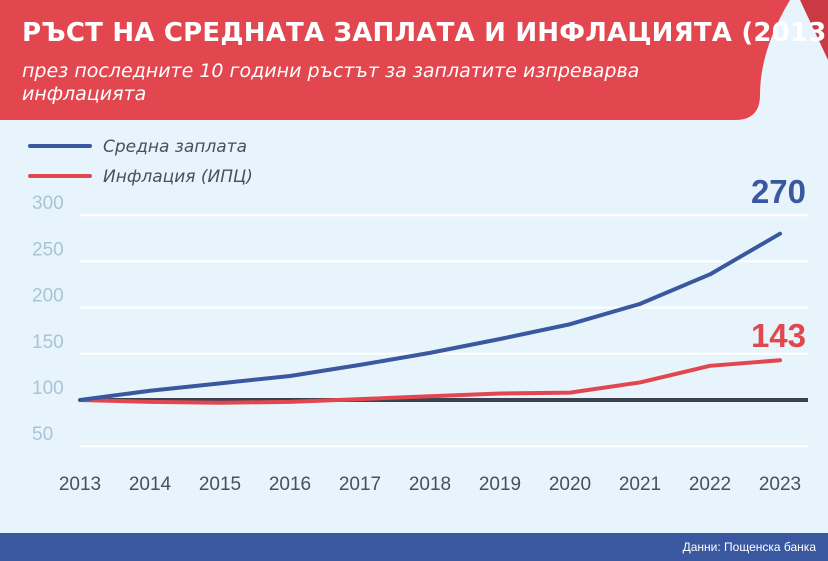 This screenshot has height=561, width=828. Describe the element at coordinates (778, 191) in the screenshot. I see `end-value-label: 270` at that location.